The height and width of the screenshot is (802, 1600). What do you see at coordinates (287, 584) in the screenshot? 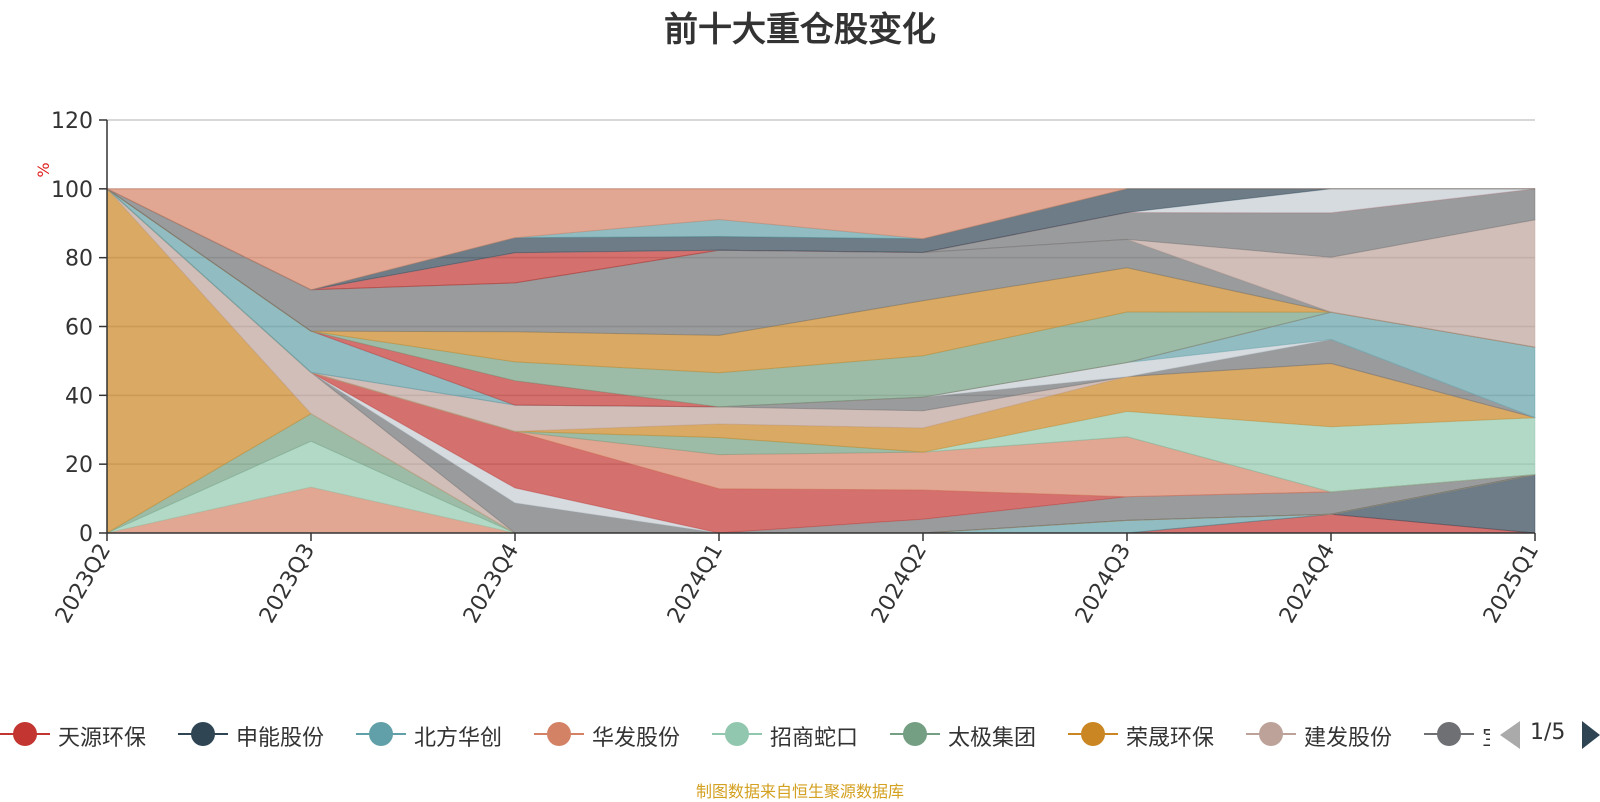
I see `x-tick-label: 2023Q3` at bounding box center [287, 584].